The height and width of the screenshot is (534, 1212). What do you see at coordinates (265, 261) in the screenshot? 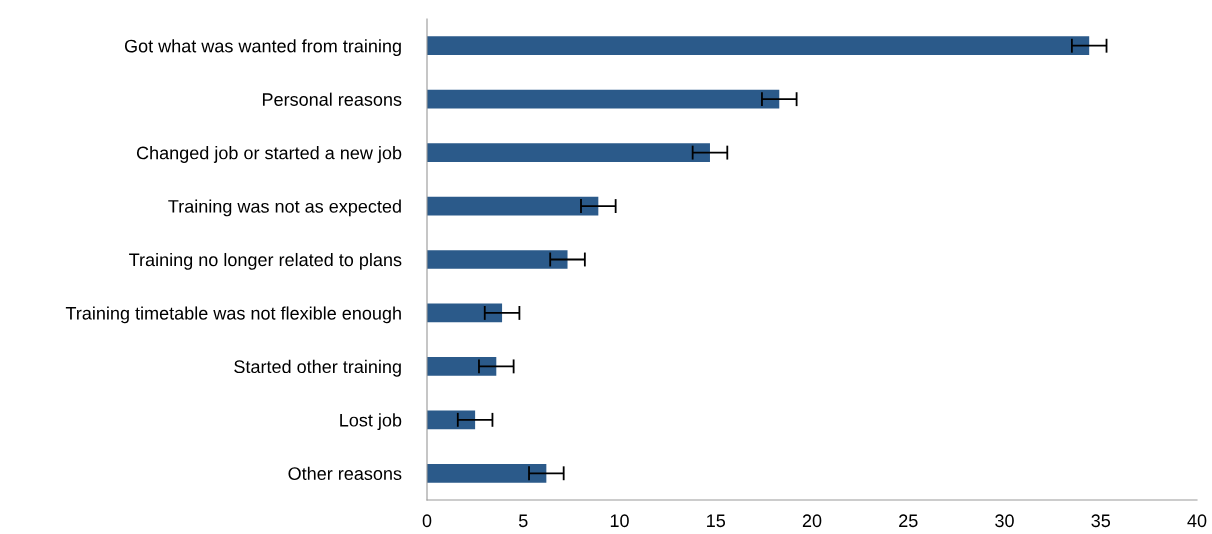
I see `y-tick-label: Training no longer related to plans` at bounding box center [265, 261].